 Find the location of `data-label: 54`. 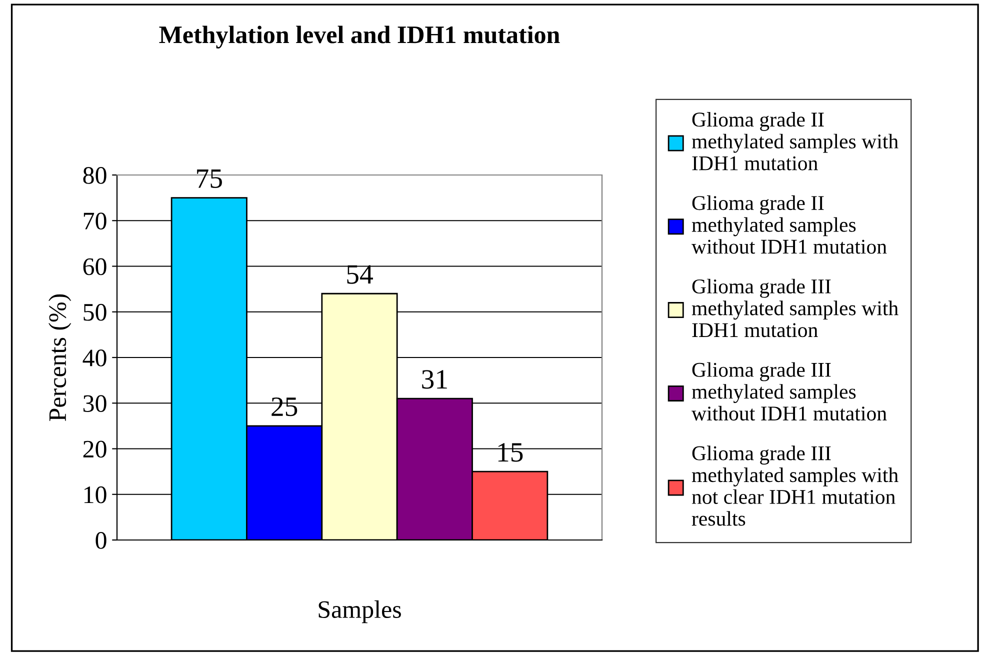

data-label: 54 is located at coordinates (360, 274).